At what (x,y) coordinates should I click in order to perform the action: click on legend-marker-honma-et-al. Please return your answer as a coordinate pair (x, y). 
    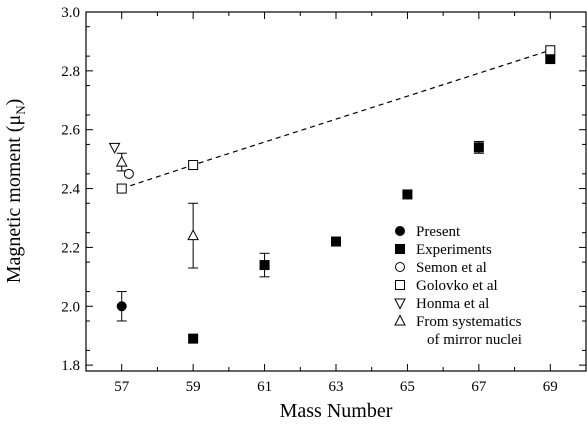
    Looking at the image, I should click on (400, 304).